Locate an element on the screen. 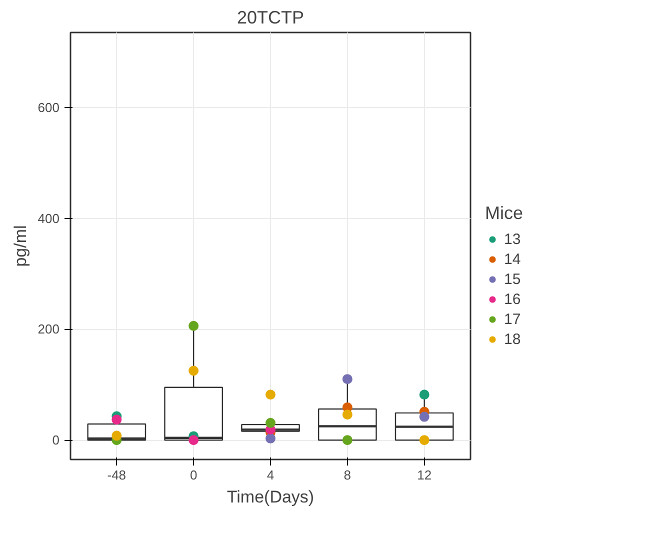 The image size is (656, 554). legend-label: 14 is located at coordinates (513, 259).